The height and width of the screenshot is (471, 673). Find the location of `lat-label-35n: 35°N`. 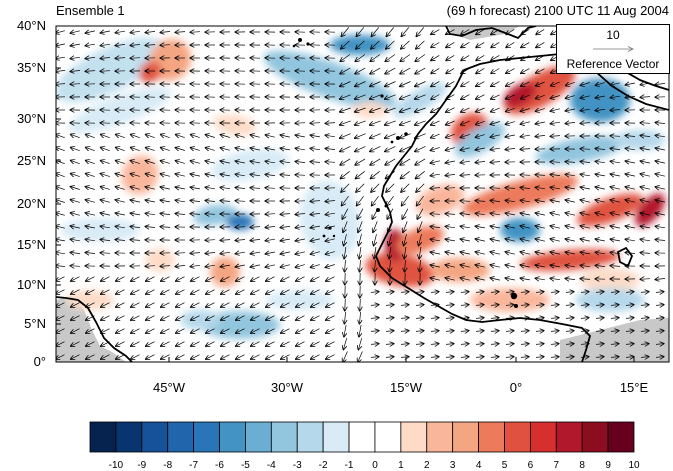

lat-label-35n: 35°N is located at coordinates (31, 67).